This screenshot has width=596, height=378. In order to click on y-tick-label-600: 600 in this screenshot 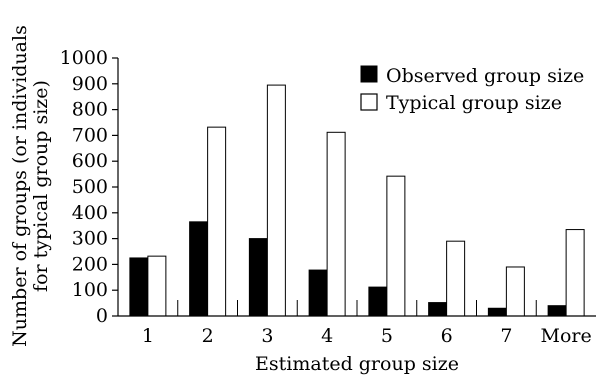, I will do `click(90, 161)`.